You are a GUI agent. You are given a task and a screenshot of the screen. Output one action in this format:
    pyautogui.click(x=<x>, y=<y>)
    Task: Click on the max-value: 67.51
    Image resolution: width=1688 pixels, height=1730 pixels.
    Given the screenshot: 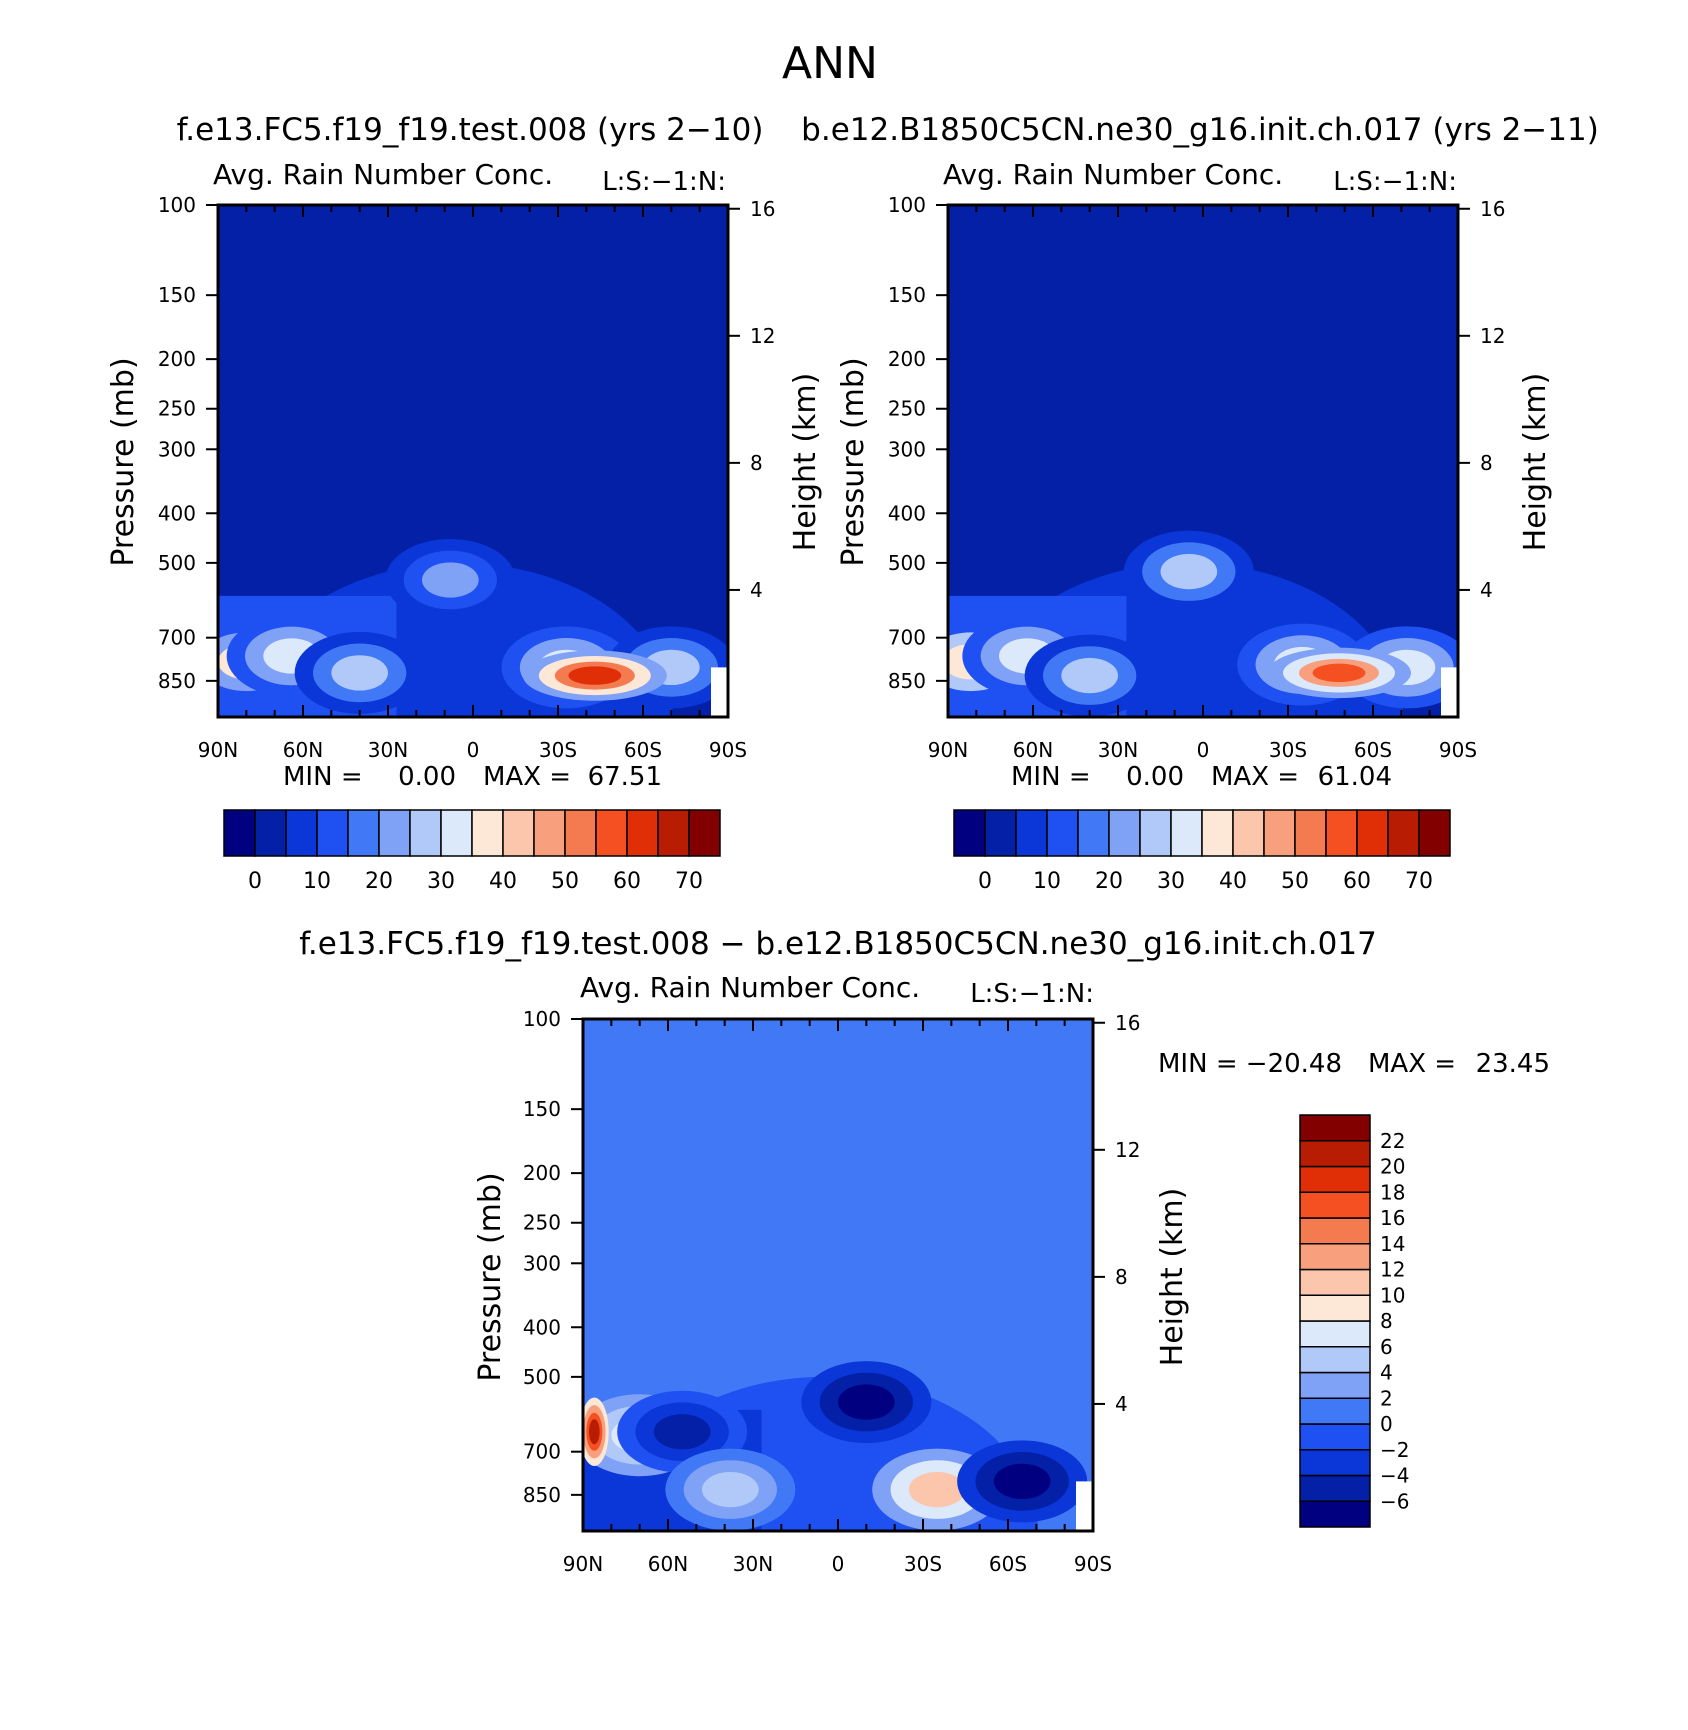 What is the action you would take?
    pyautogui.click(x=625, y=777)
    